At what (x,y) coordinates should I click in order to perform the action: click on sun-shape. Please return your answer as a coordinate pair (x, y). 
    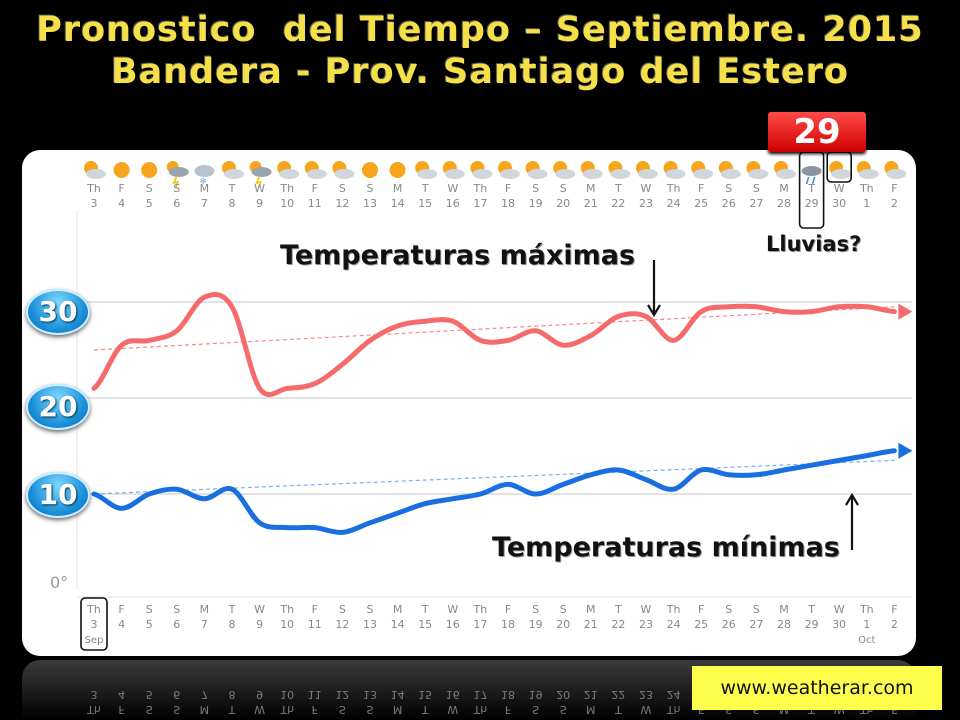
    Looking at the image, I should click on (397, 170).